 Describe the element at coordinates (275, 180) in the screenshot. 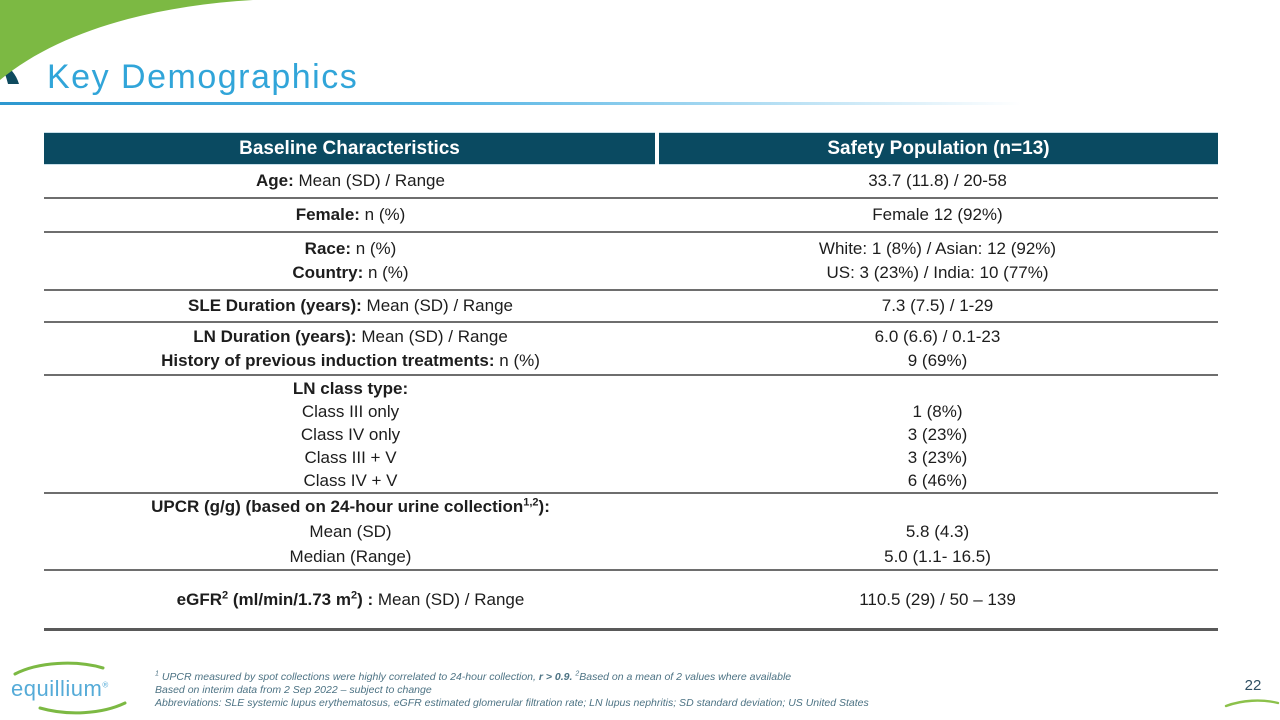

I see `label-bold: Age:` at that location.